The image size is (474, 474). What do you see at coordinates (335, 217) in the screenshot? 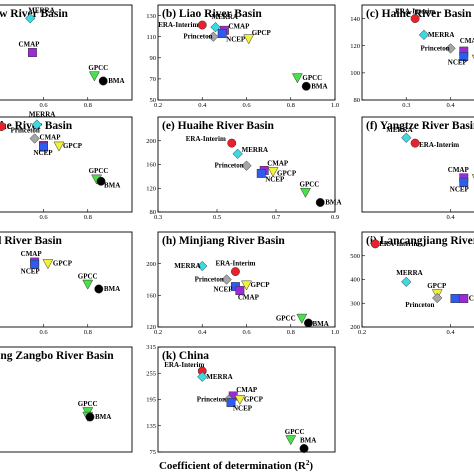
I see `x-tick-label: 0.9` at bounding box center [335, 217].